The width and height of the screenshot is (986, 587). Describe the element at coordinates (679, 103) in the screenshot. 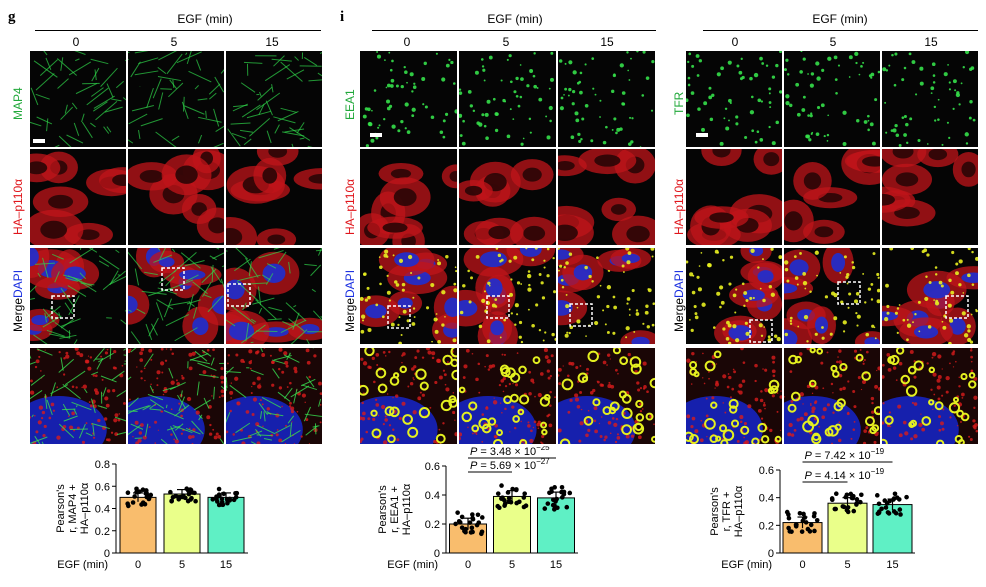

I see `row-label-marker: TFR` at that location.